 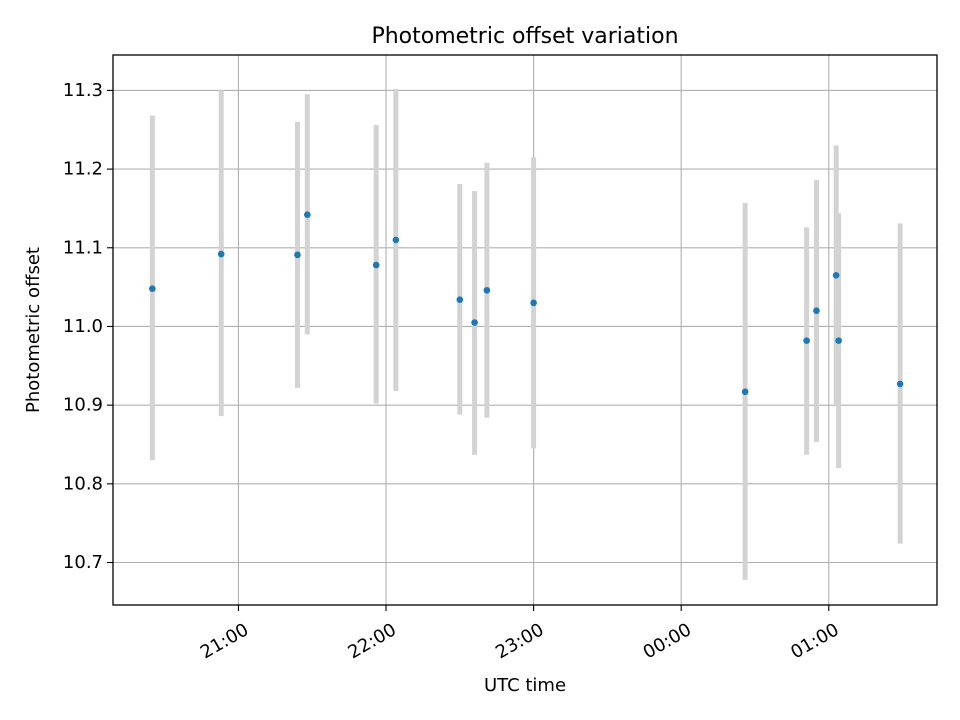 What do you see at coordinates (83, 169) in the screenshot?
I see `y-tick-label: 11.2` at bounding box center [83, 169].